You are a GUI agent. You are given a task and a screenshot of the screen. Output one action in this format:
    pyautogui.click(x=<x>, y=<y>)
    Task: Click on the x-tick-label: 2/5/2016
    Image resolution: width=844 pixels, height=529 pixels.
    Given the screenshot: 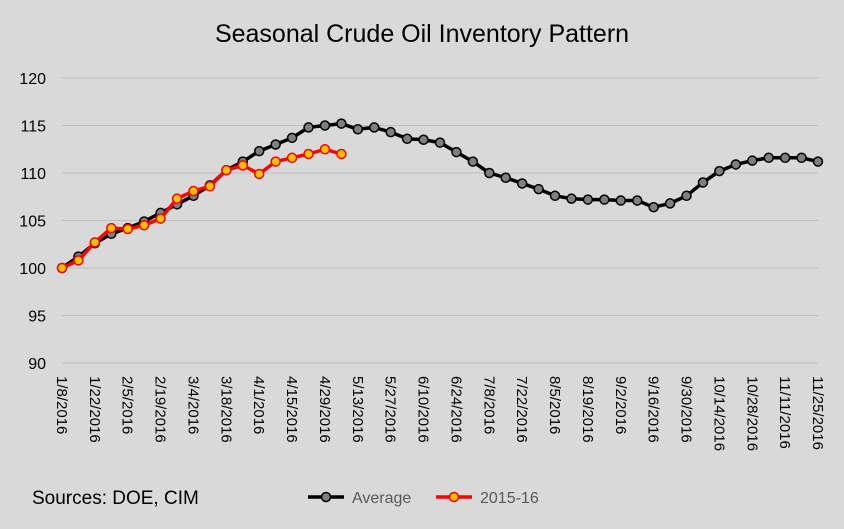 What is the action you would take?
    pyautogui.click(x=127, y=405)
    